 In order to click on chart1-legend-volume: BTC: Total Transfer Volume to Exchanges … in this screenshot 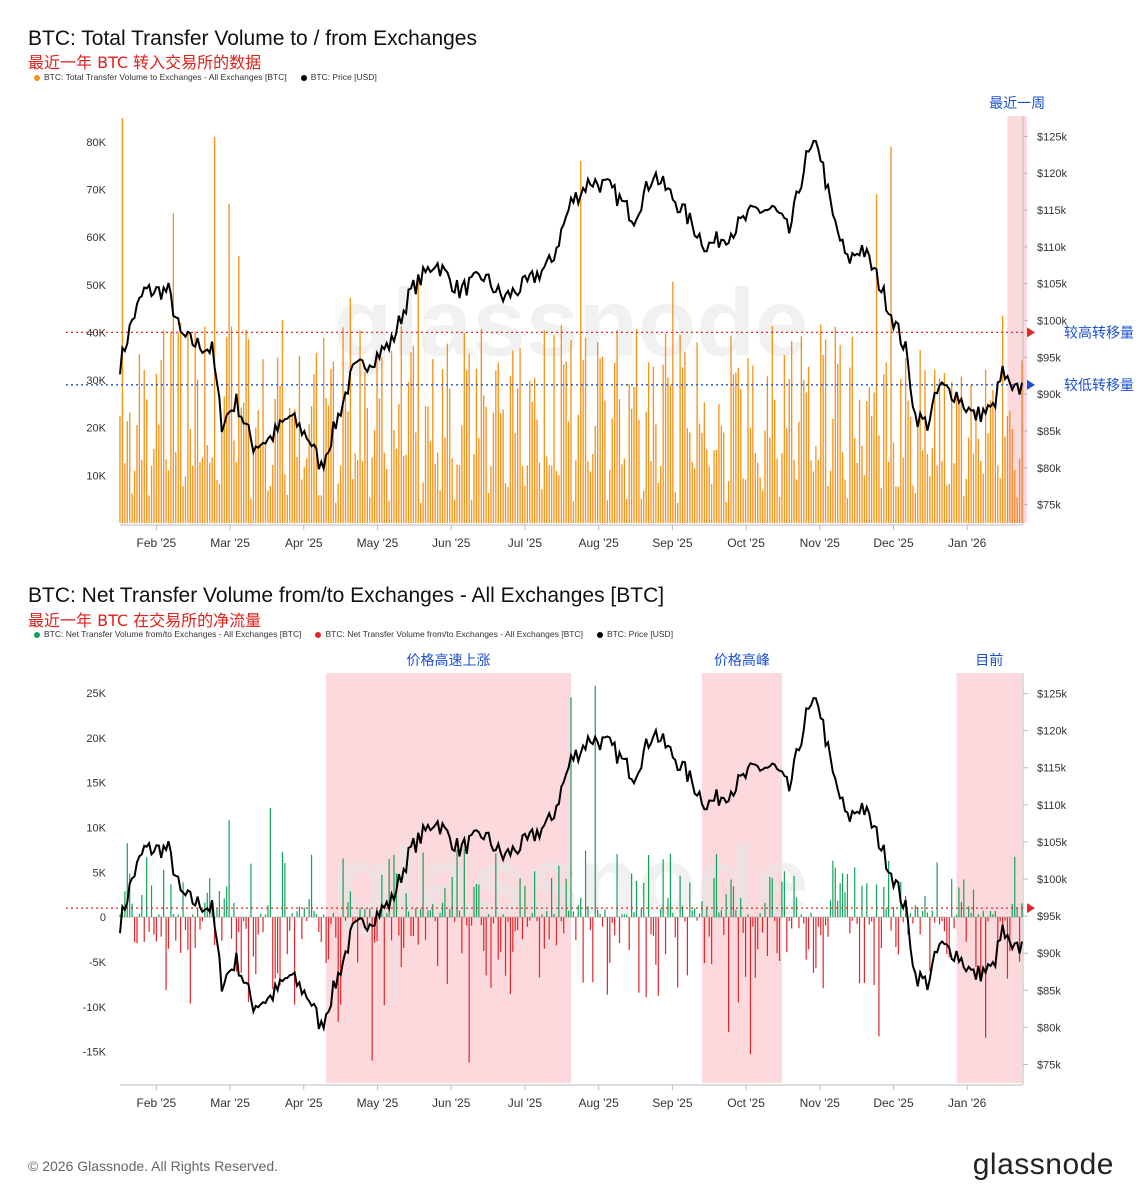, I will do `click(160, 77)`.